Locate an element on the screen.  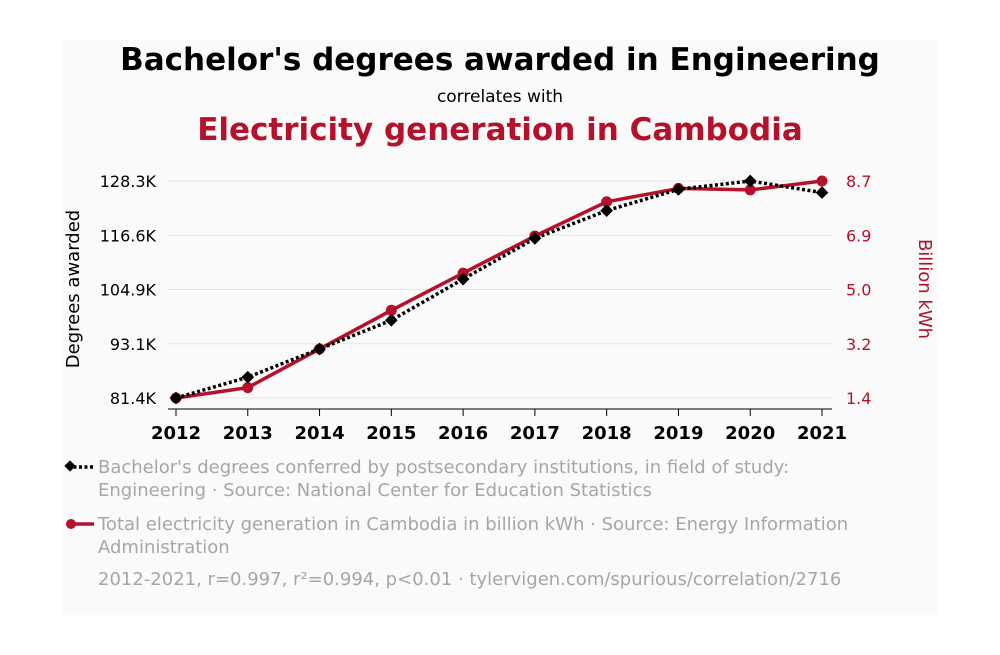
y-axis-label-left: Degrees awarded is located at coordinates (73, 289).